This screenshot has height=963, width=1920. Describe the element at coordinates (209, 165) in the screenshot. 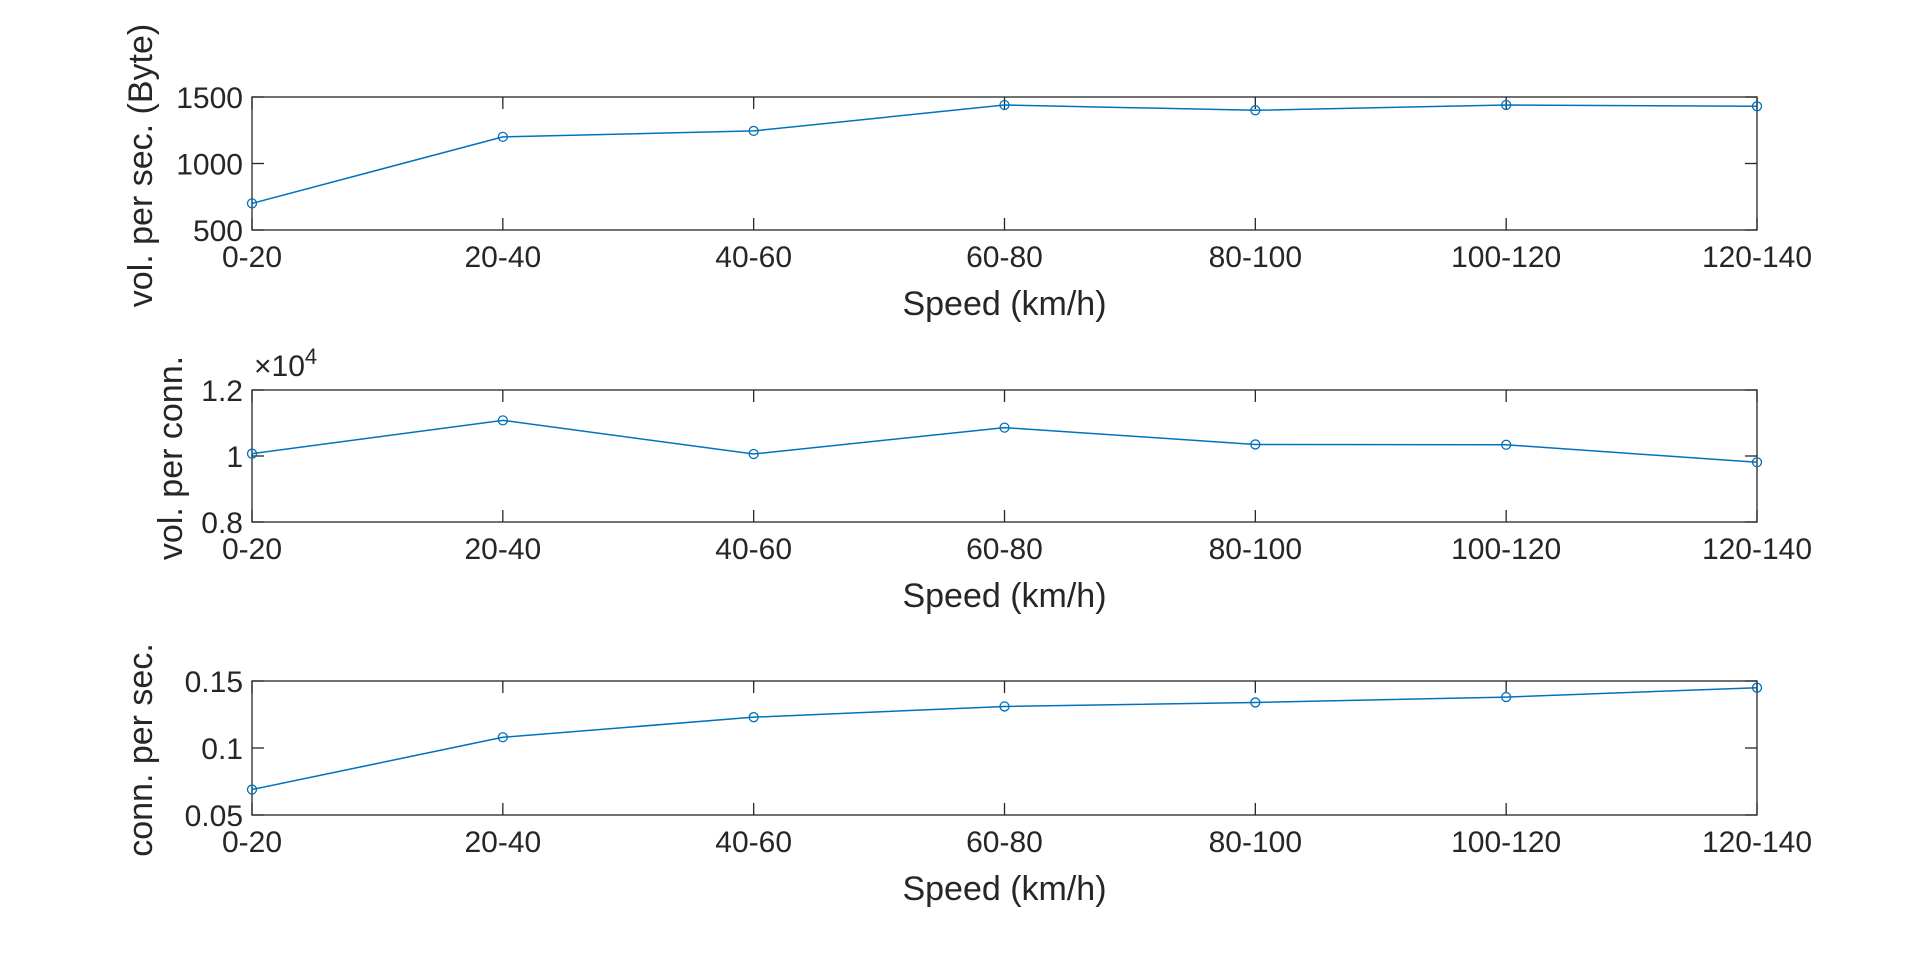

I see `y-tick-label: 1000` at that location.